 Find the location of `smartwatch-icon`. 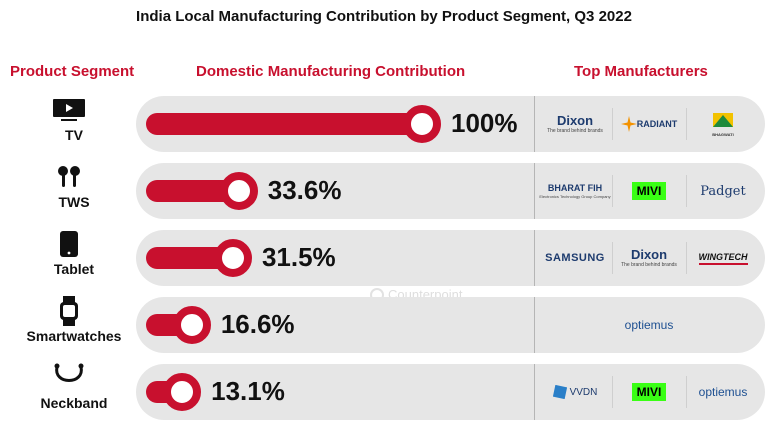

smartwatch-icon is located at coordinates (69, 311).